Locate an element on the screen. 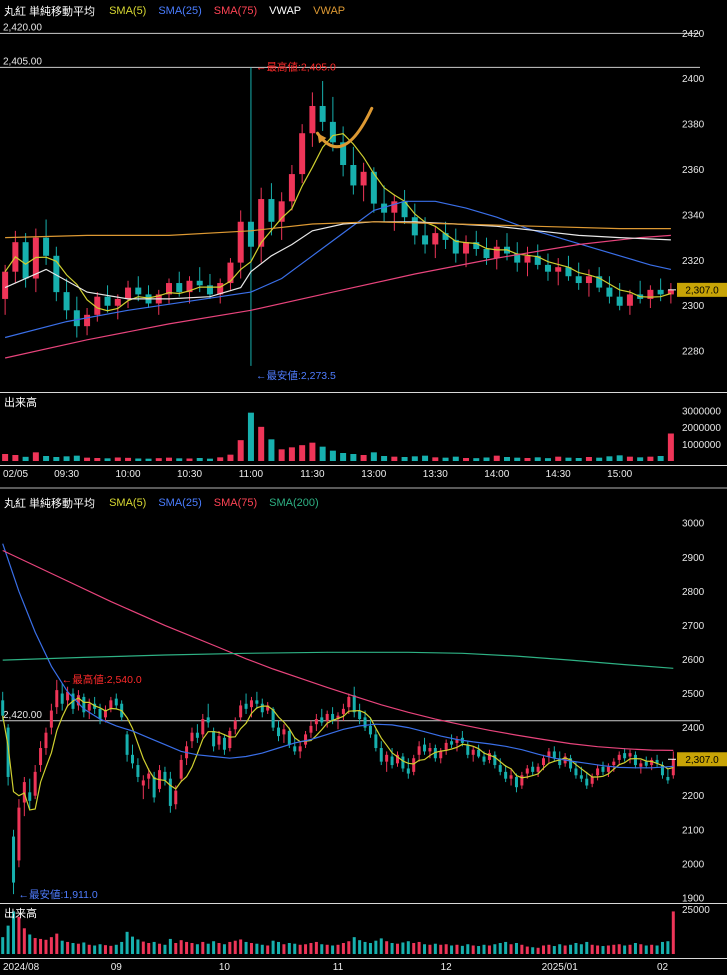 The width and height of the screenshot is (727, 975). volume-chart: 25000 is located at coordinates (363, 931).